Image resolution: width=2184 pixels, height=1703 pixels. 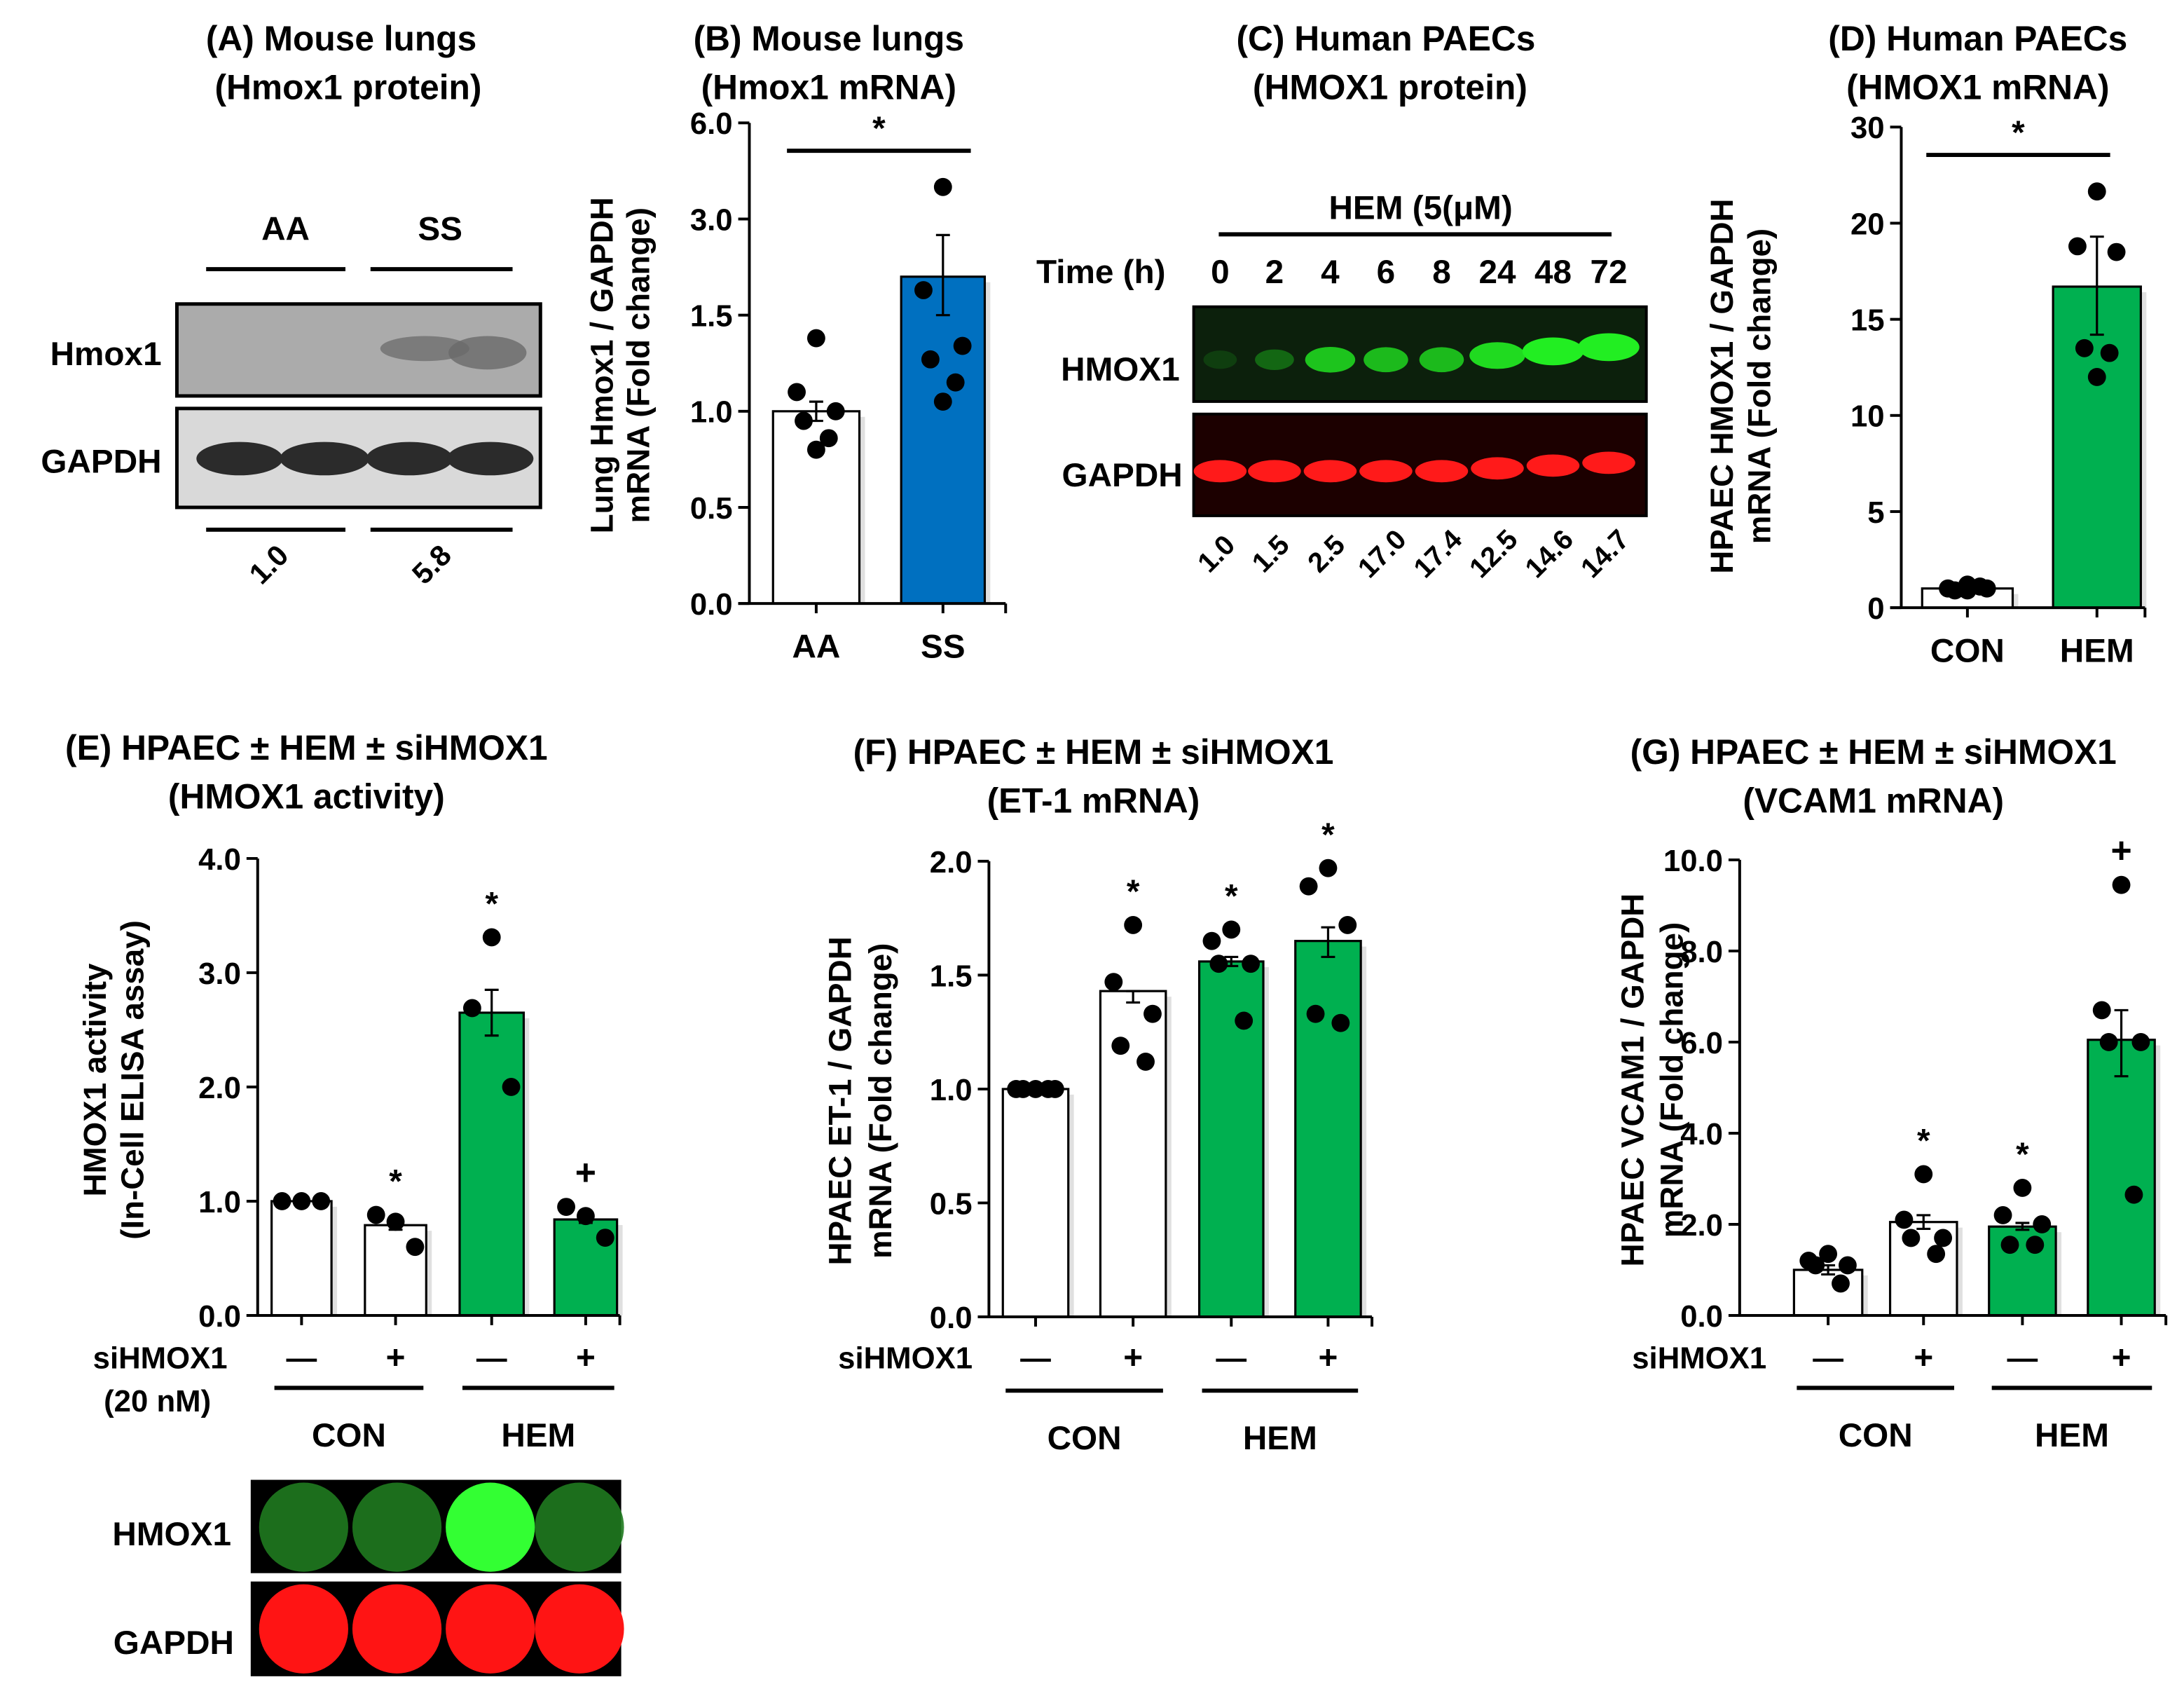 I want to click on ratio-value-aa: 1.0, so click(x=268, y=564).